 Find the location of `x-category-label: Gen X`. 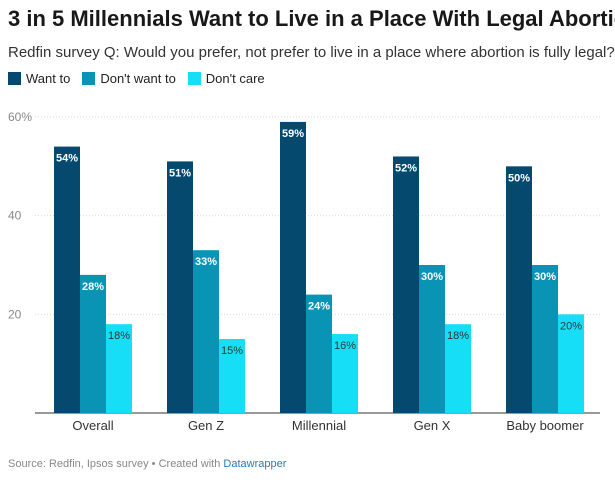

x-category-label: Gen X is located at coordinates (432, 425).